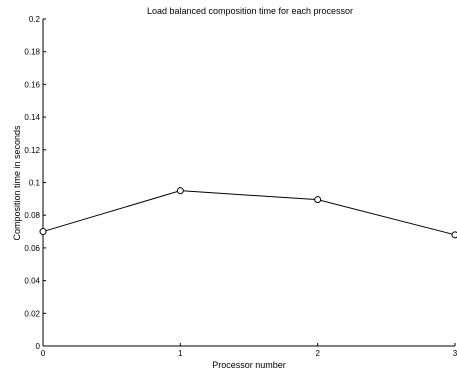  I want to click on y-tick-label: 0, so click(38, 346).